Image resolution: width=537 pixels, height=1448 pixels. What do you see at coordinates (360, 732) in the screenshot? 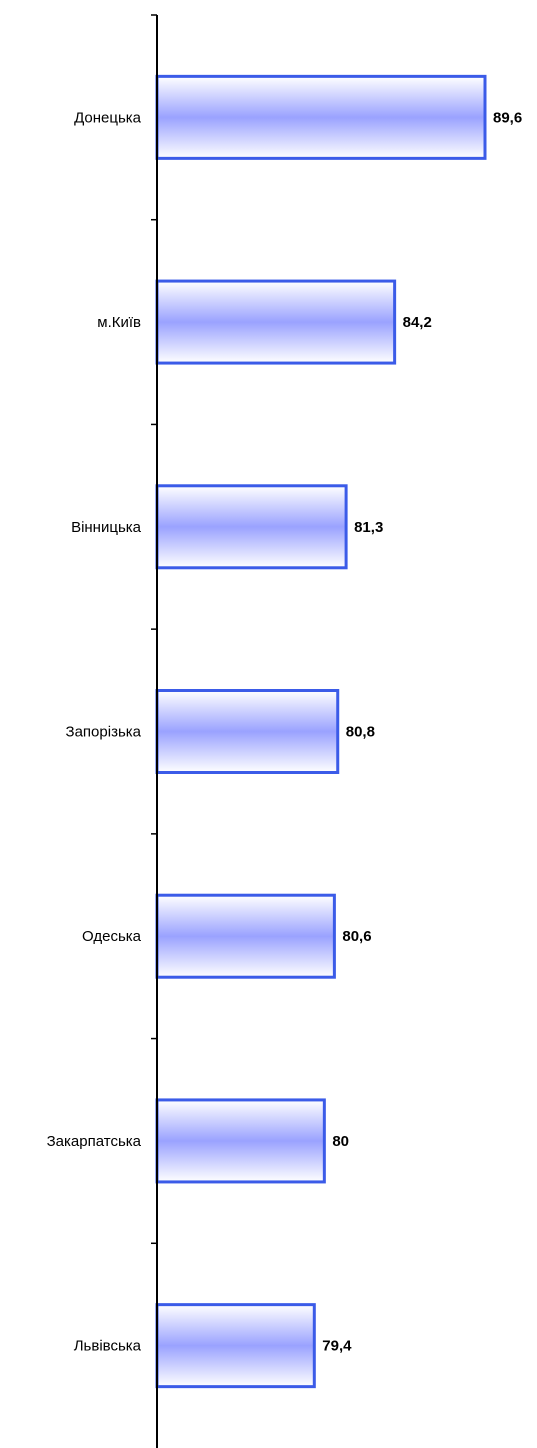
I see `value-label: 80,8` at bounding box center [360, 732].